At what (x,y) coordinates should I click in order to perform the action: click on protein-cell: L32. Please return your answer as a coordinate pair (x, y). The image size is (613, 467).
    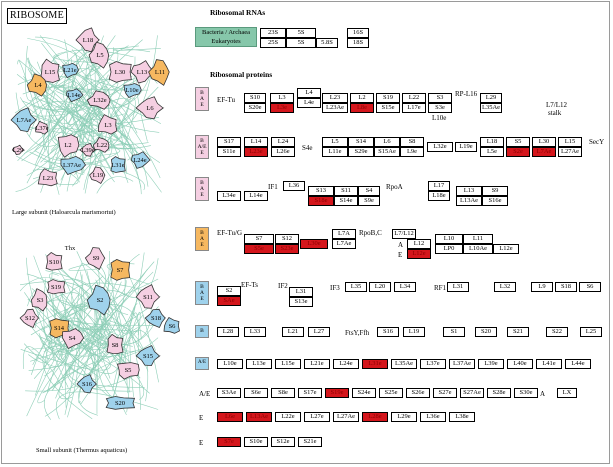
    Looking at the image, I should click on (505, 287).